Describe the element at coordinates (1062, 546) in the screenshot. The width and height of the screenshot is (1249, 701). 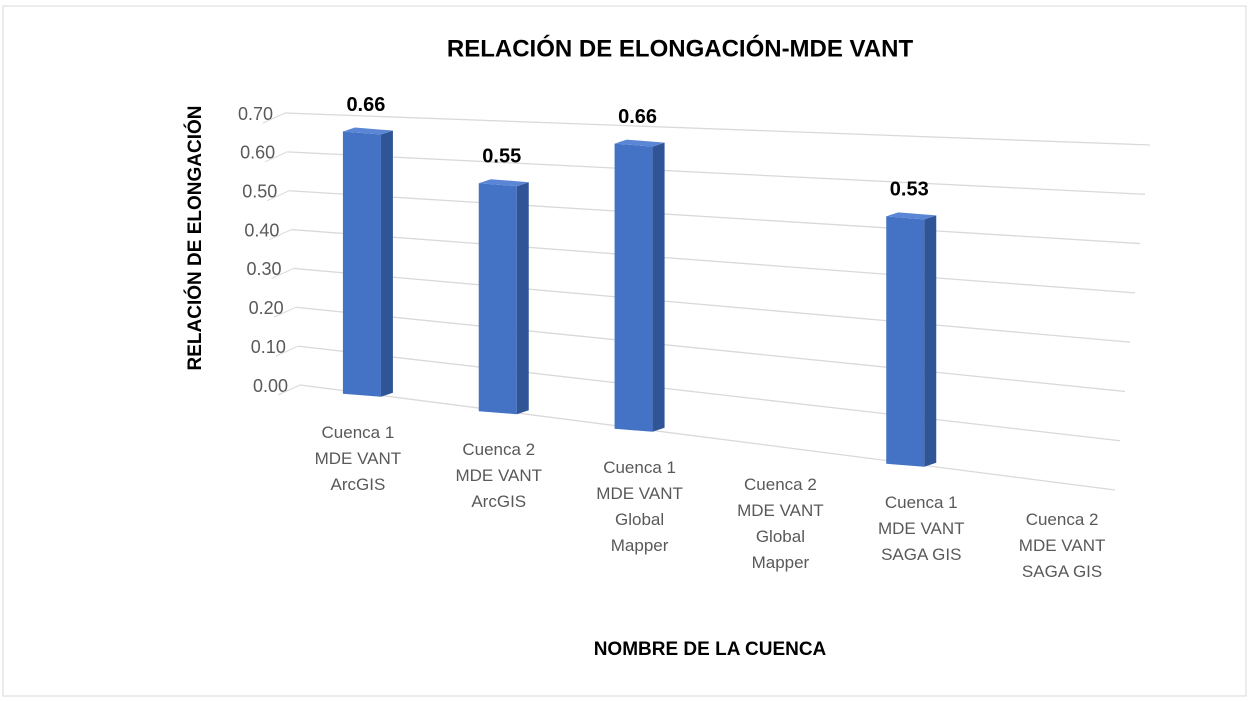
I see `x-tick-label: Cuenca 2 MDE VANT SAGA GIS` at that location.